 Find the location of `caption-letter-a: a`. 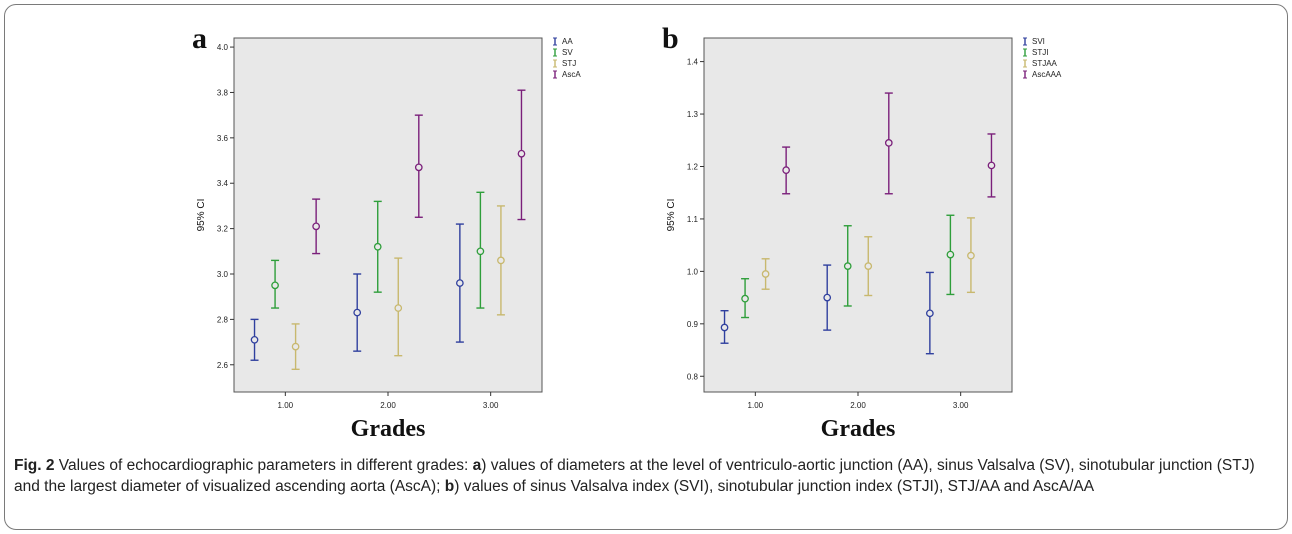

caption-letter-a: a is located at coordinates (477, 465).